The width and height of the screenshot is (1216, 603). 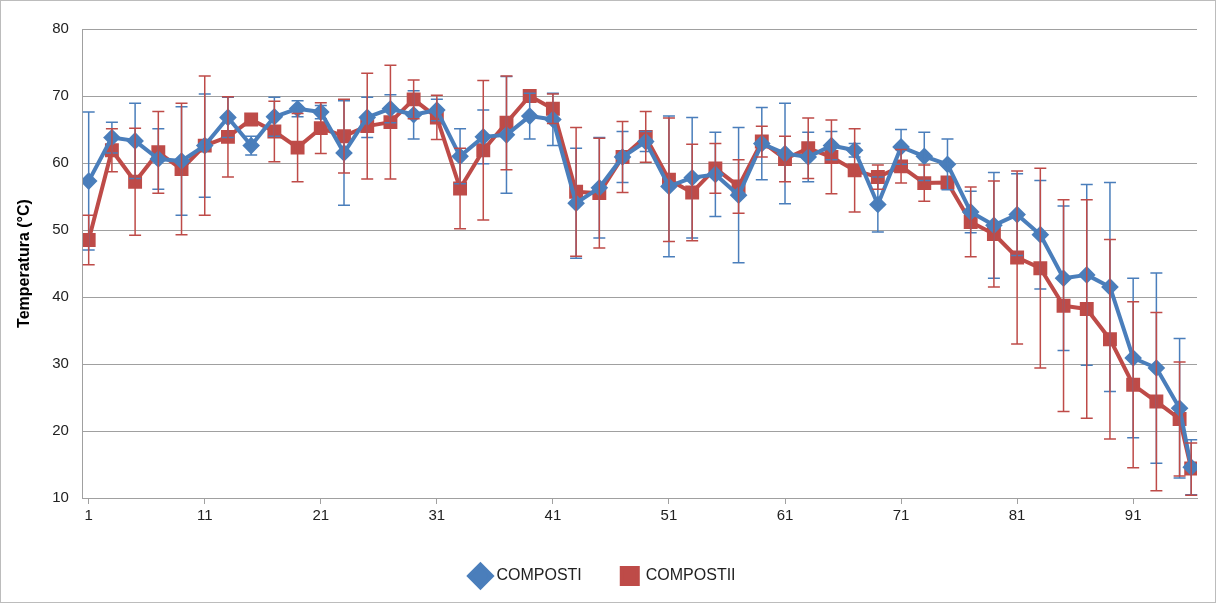 What do you see at coordinates (539, 575) in the screenshot?
I see `legend-label: COMPOSTI` at bounding box center [539, 575].